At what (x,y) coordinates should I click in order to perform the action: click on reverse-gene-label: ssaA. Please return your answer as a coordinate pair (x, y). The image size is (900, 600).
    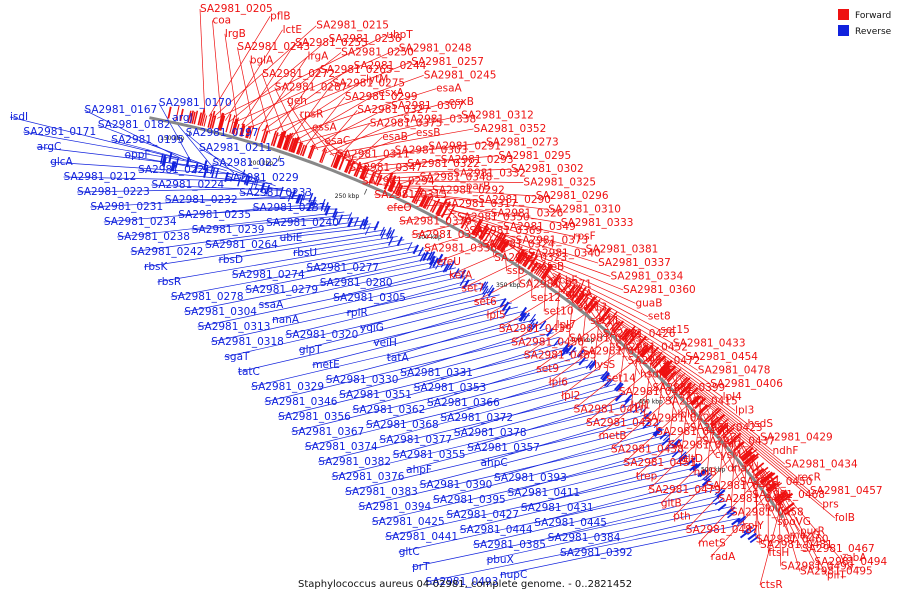
    Looking at the image, I should click on (271, 305).